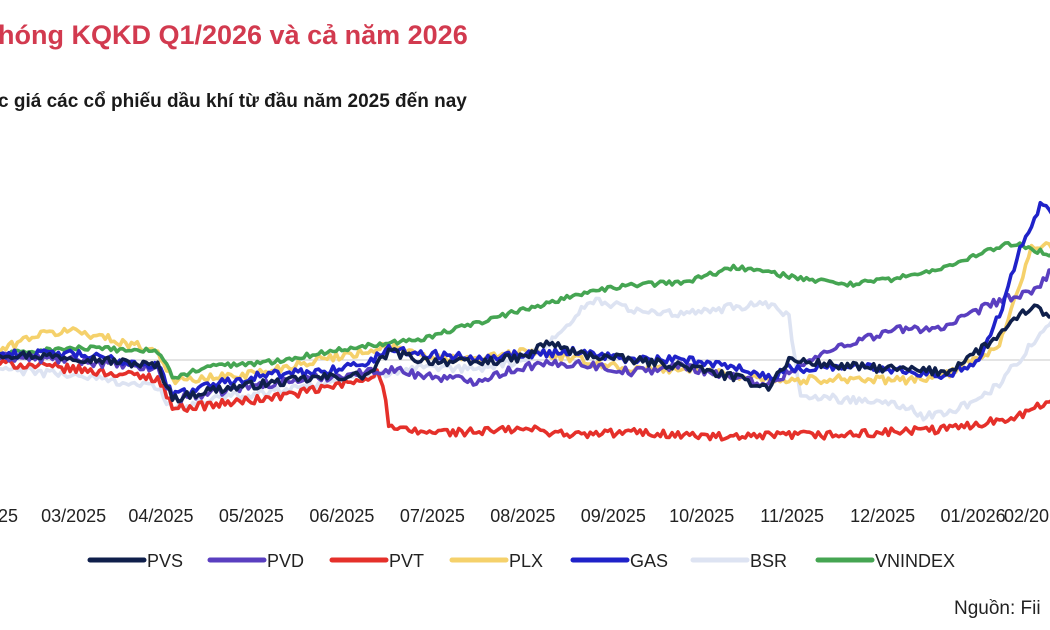 This screenshot has height=630, width=1050. I want to click on legend-item-pvt: PVT, so click(376, 561).